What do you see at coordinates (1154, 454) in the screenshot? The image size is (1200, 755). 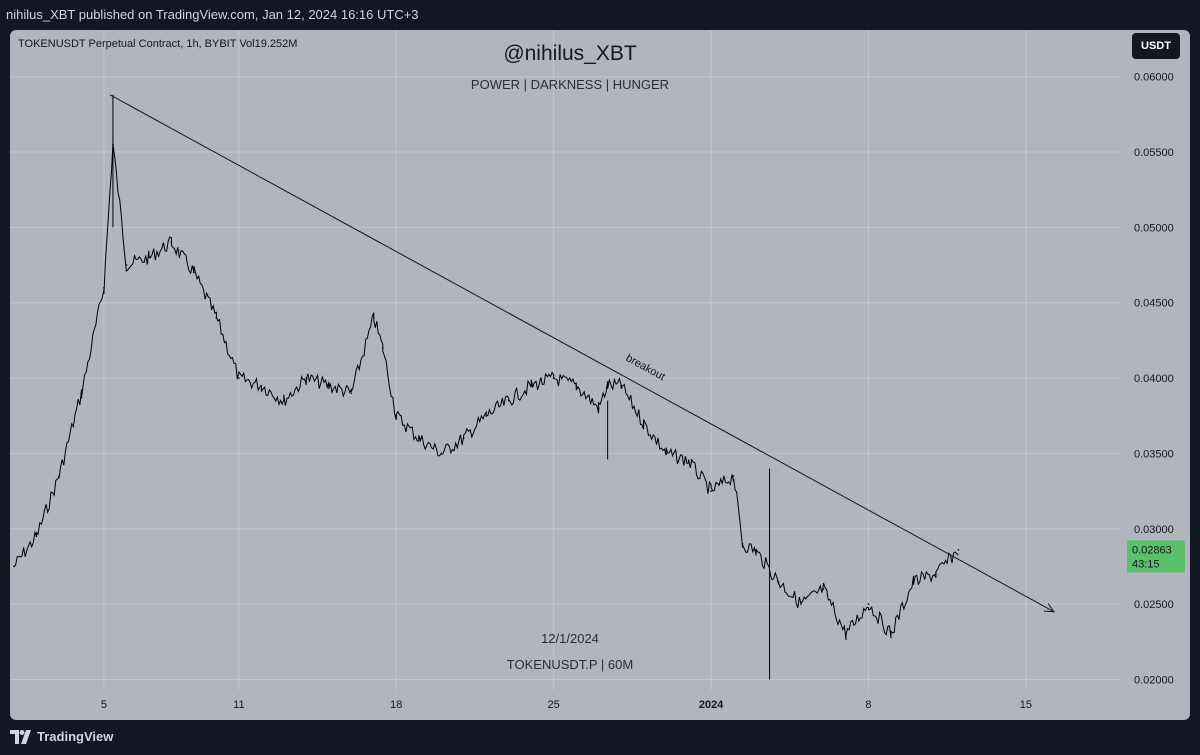 I see `price-tick-label: 0.03500` at bounding box center [1154, 454].